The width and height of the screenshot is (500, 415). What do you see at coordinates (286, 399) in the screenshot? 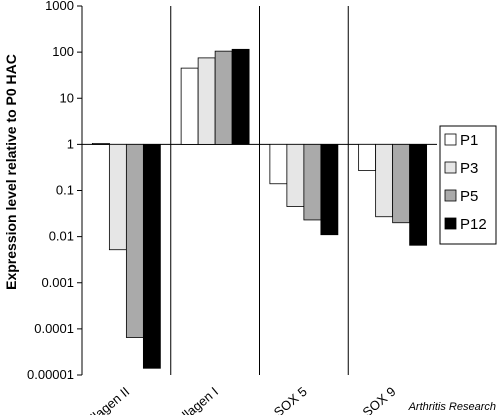
I see `category-label: L-SOX 5` at bounding box center [286, 399].